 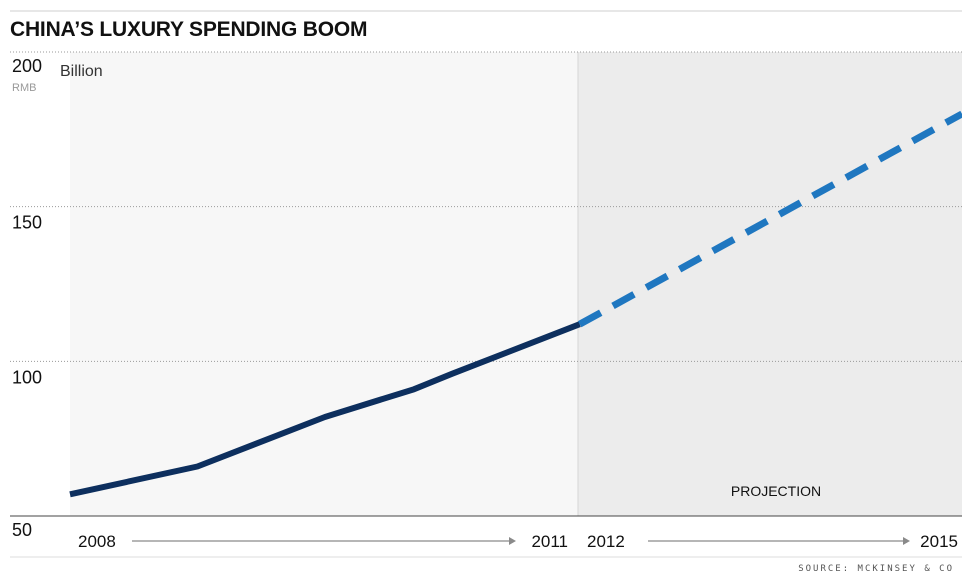 What do you see at coordinates (939, 541) in the screenshot?
I see `x-tick-label: 2015` at bounding box center [939, 541].